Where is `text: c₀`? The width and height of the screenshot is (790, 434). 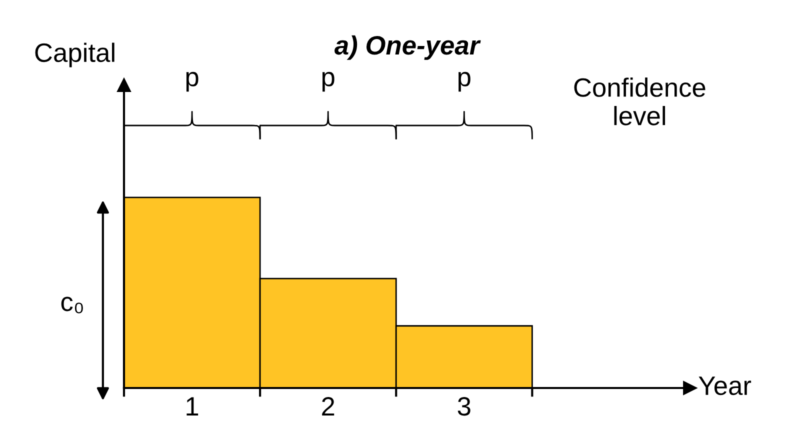 text: c₀ is located at coordinates (72, 305).